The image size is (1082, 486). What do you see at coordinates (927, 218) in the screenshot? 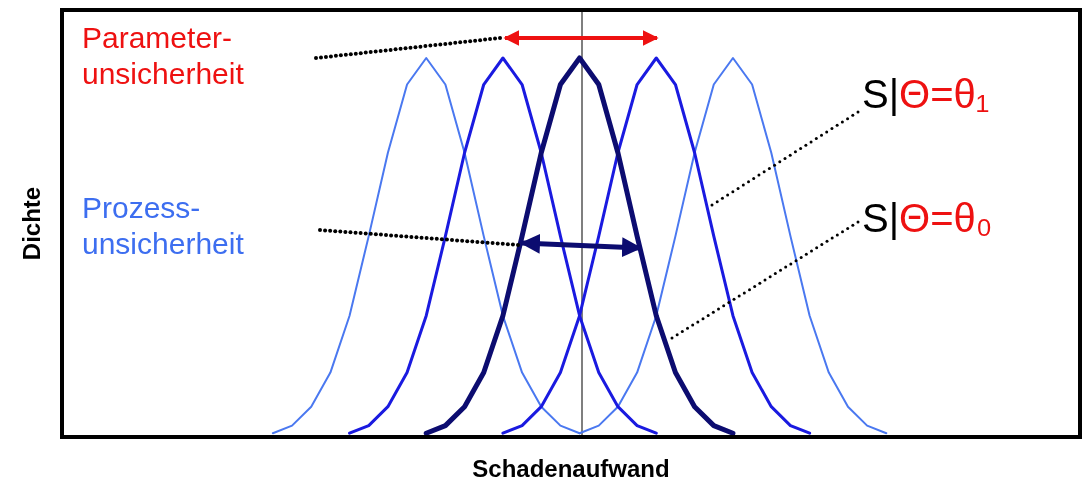
I see `annotation: S|Θ=θ₀` at bounding box center [927, 218].